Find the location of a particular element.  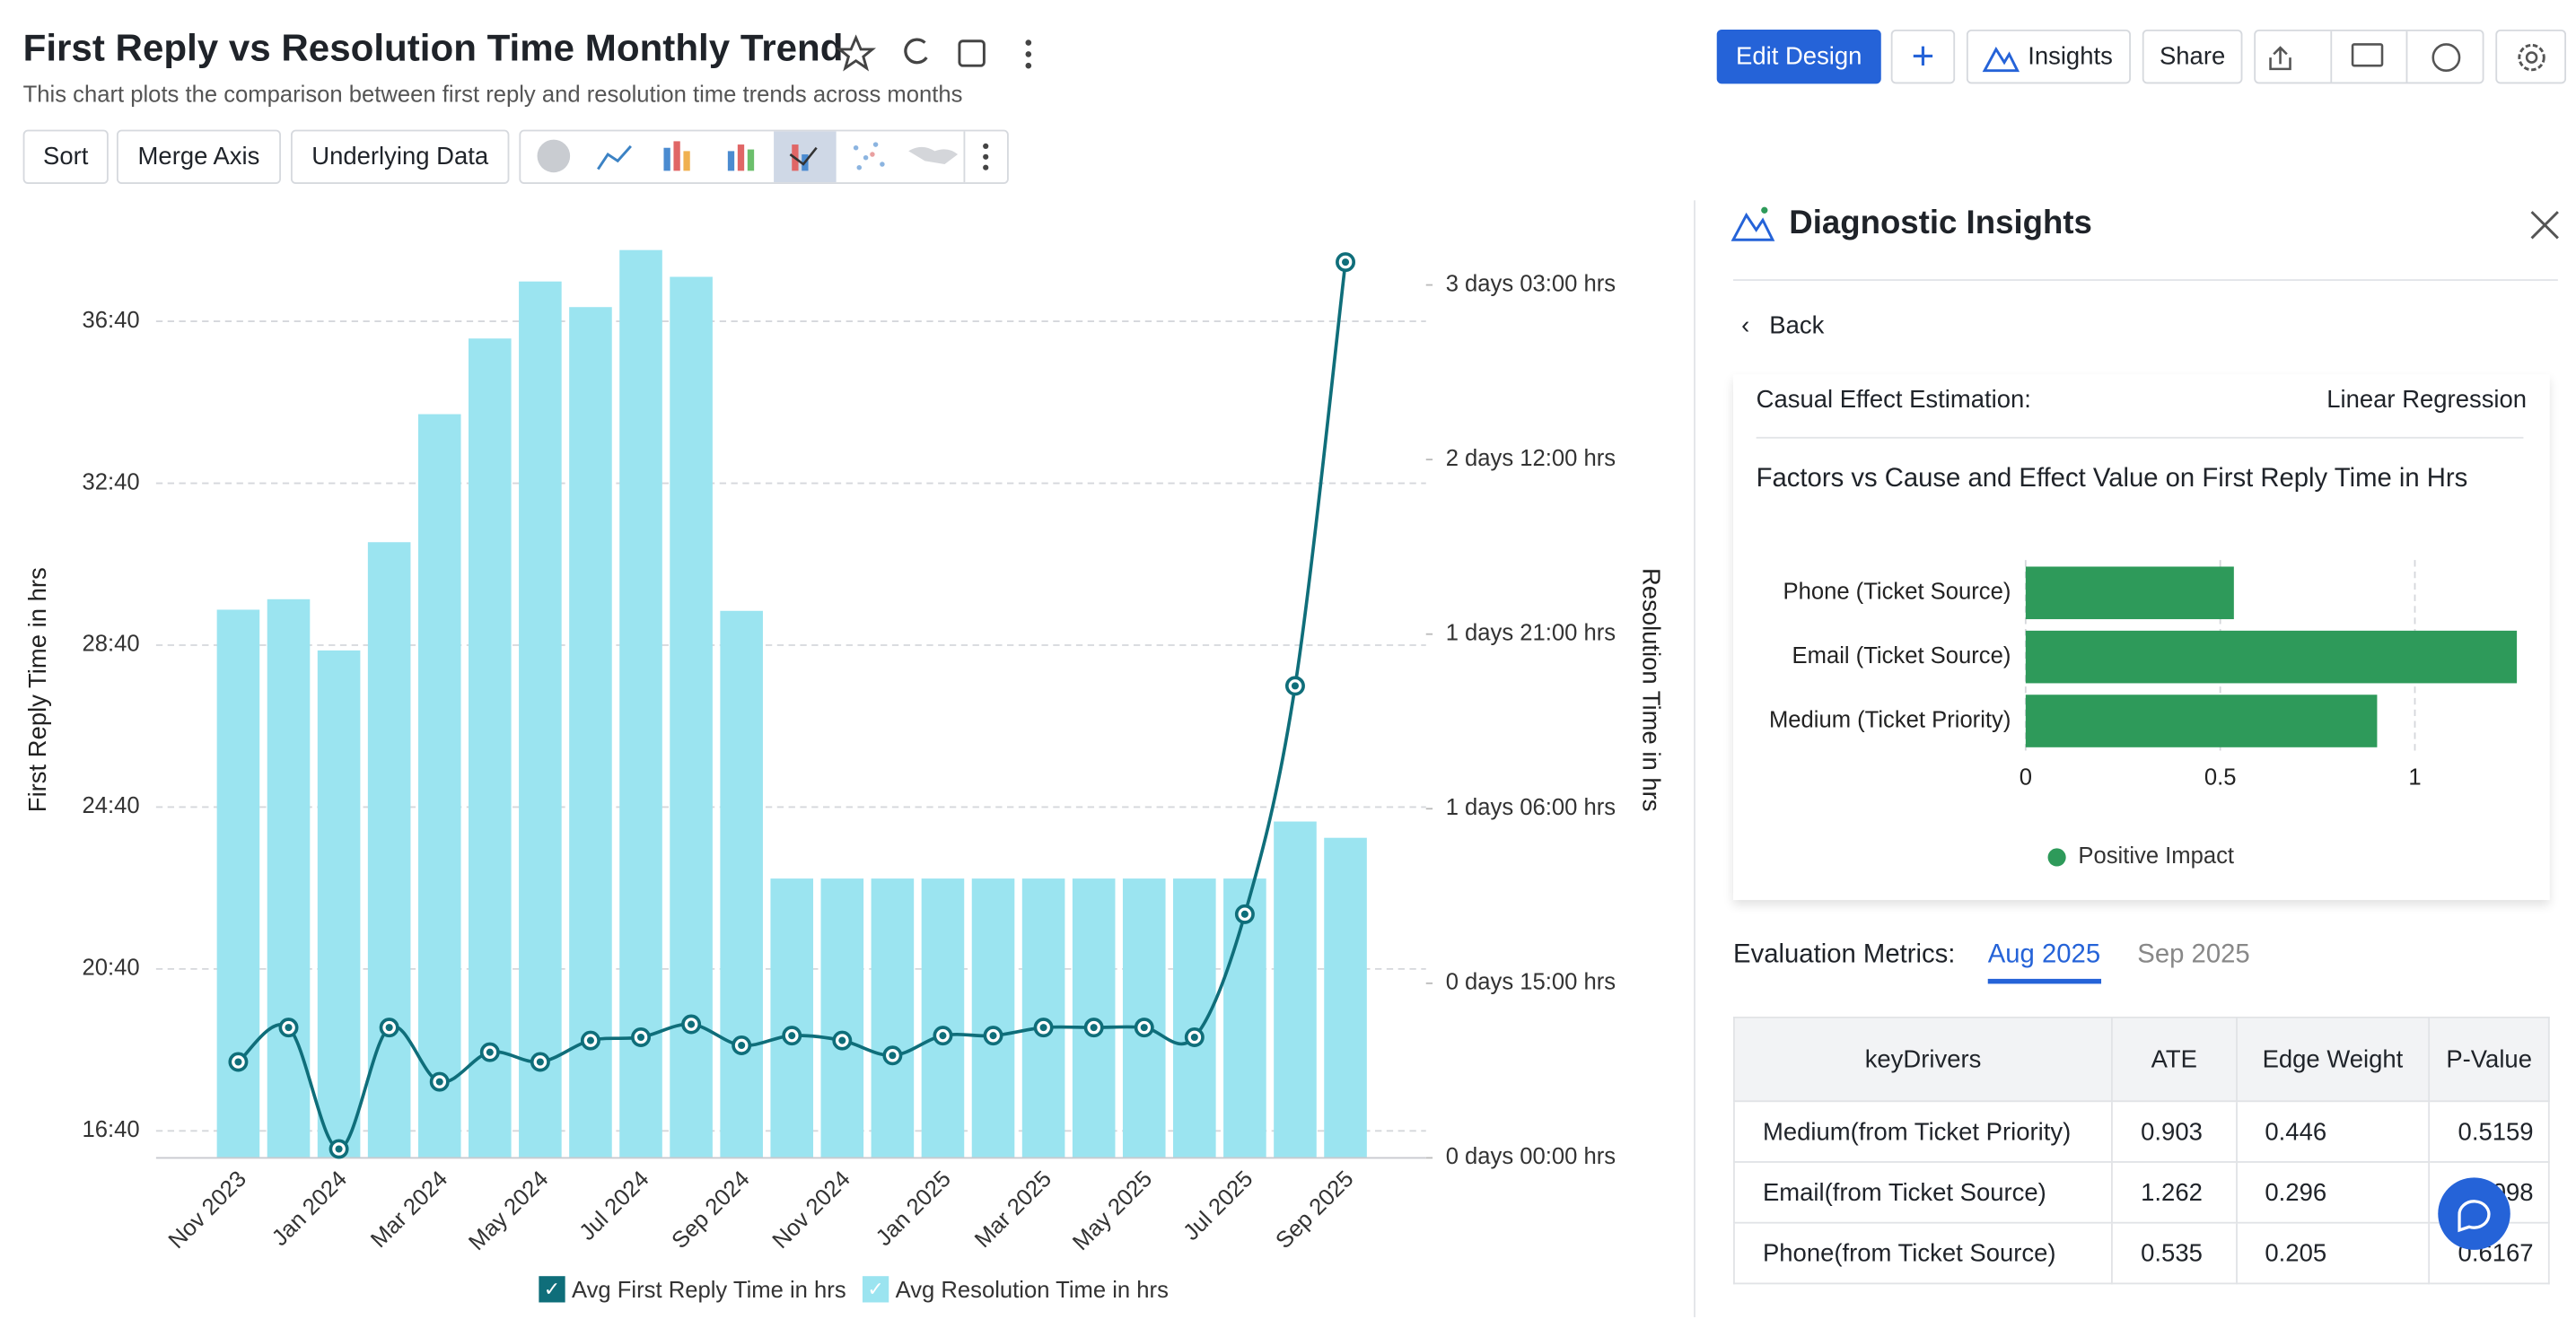

favorite-icon is located at coordinates (856, 53).